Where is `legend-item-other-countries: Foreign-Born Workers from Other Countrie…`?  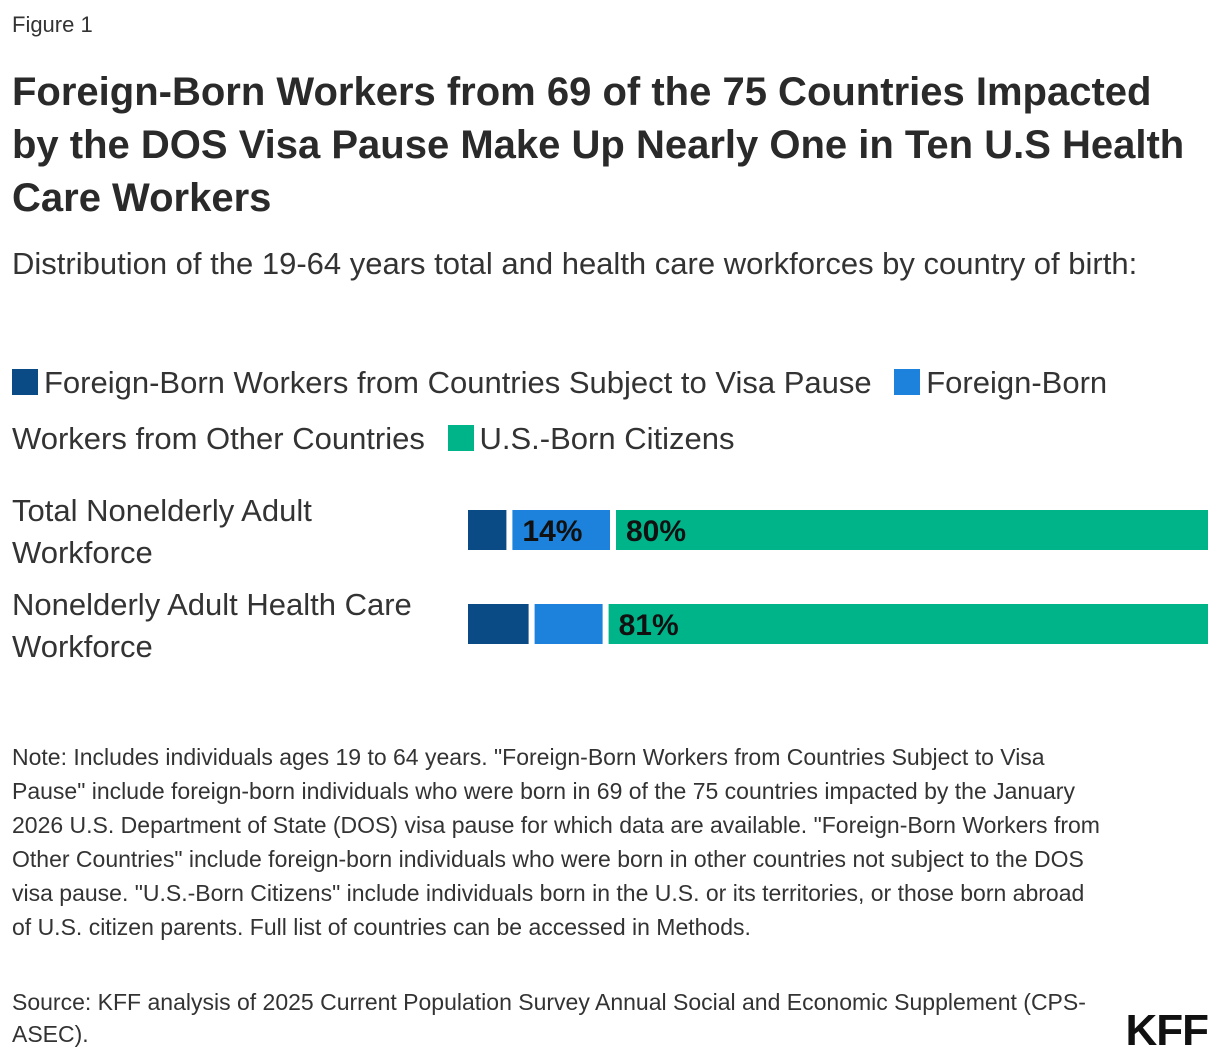
legend-item-other-countries: Foreign-Born Workers from Other Countrie… is located at coordinates (559, 410).